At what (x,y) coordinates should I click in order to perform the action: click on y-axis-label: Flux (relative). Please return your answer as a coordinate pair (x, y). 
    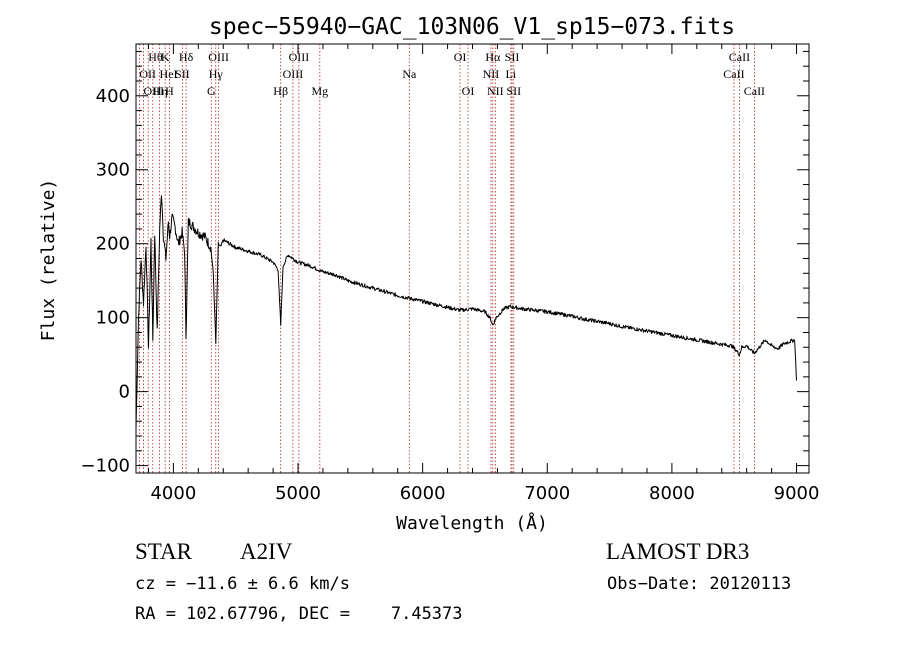
    Looking at the image, I should click on (48, 260).